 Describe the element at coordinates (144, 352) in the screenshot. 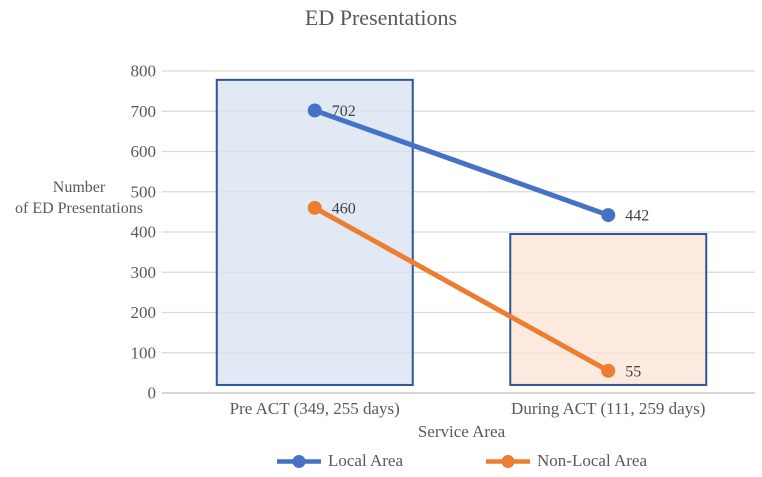

I see `y-tick-label: 100` at that location.